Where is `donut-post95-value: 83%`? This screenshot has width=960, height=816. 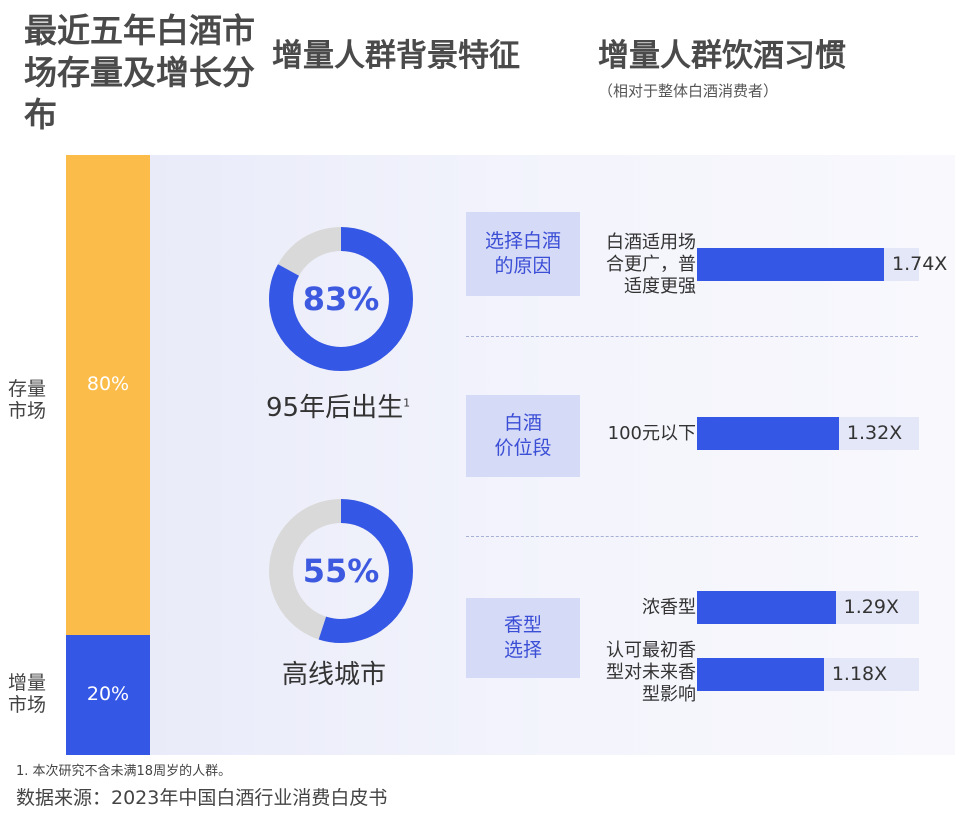 donut-post95-value: 83% is located at coordinates (341, 299).